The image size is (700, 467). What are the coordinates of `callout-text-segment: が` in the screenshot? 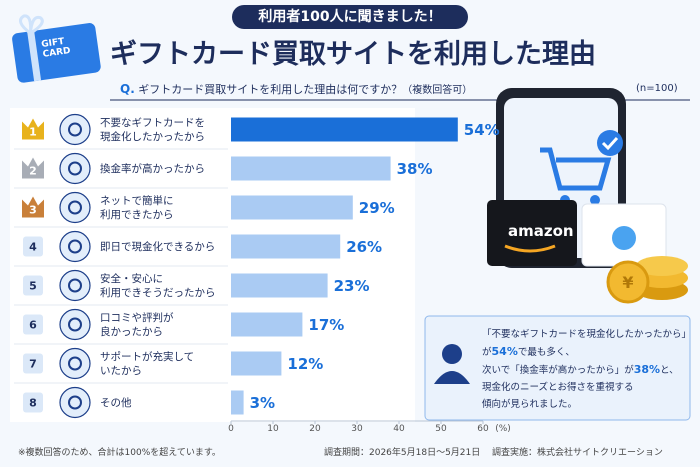 It's located at (487, 352).